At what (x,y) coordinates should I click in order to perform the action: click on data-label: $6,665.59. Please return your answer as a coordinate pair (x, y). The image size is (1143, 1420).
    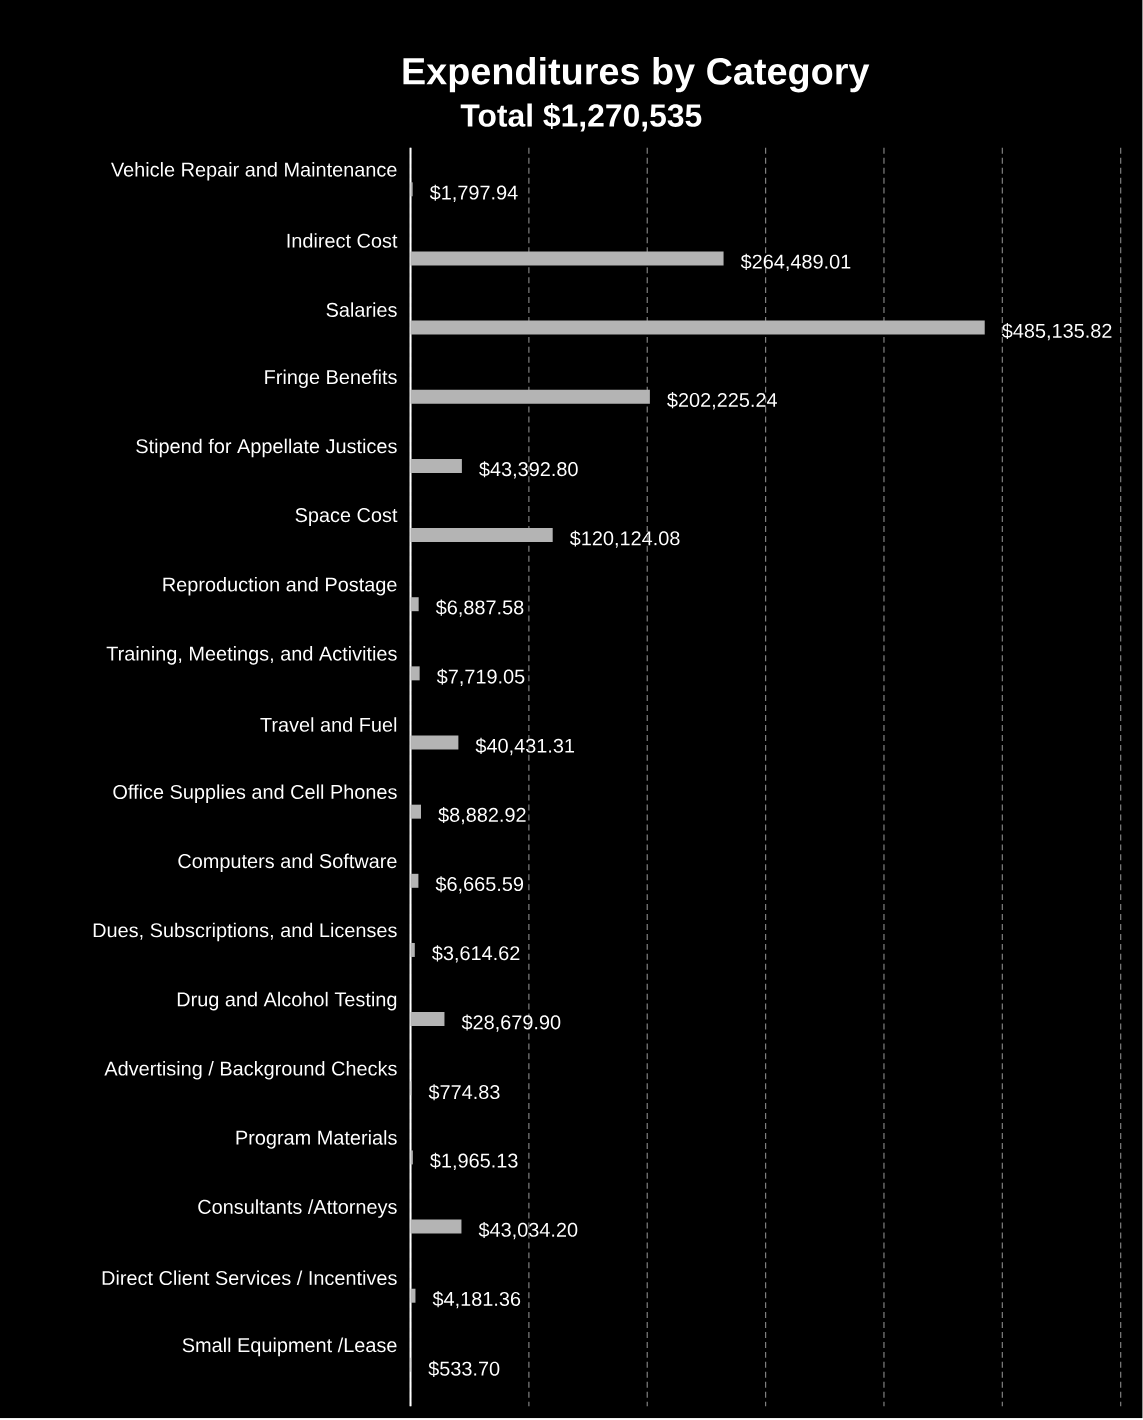
    Looking at the image, I should click on (479, 885).